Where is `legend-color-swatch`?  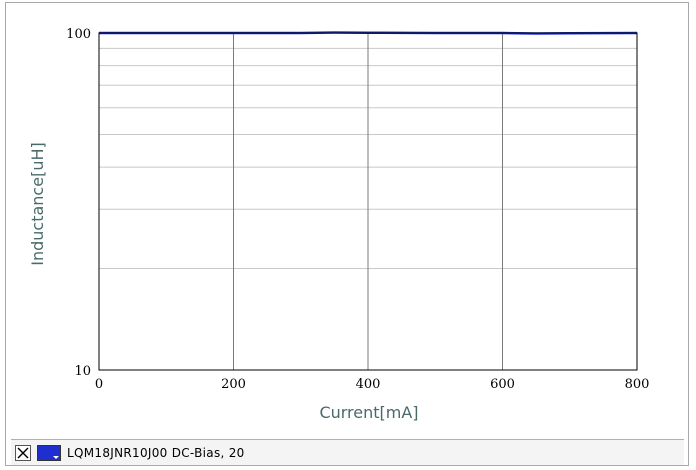 legend-color-swatch is located at coordinates (49, 452).